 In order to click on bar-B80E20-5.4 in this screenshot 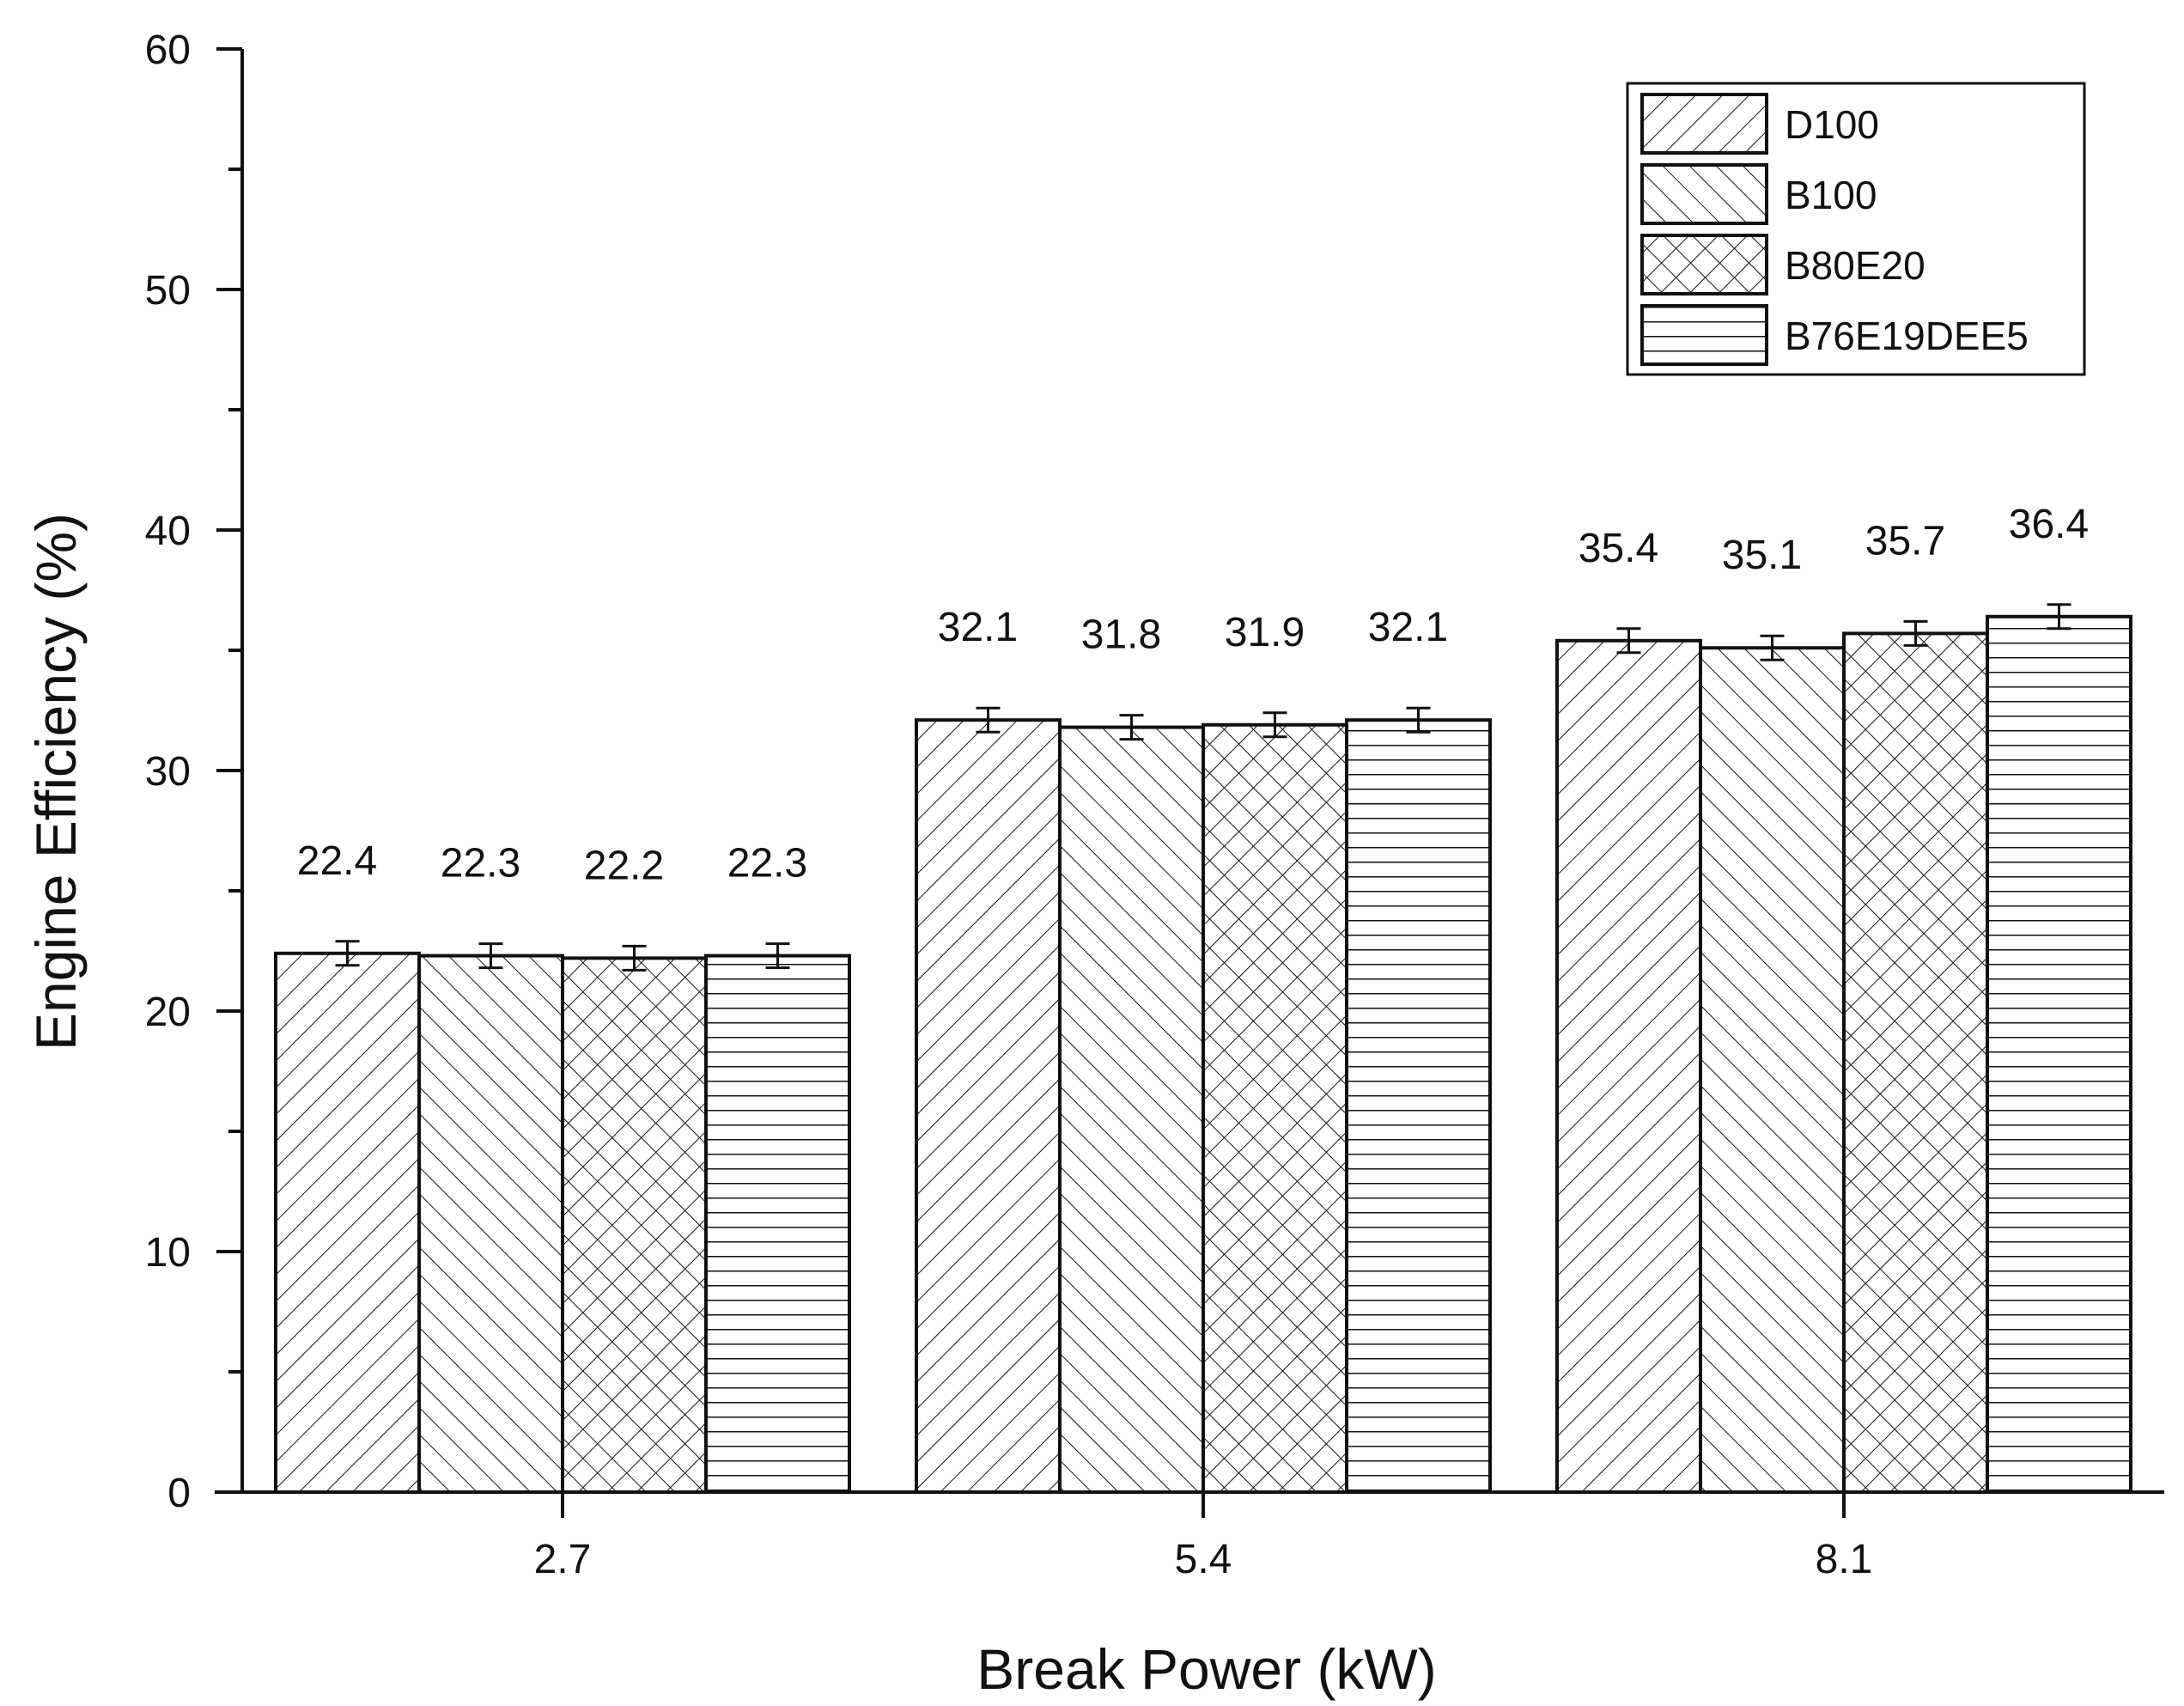, I will do `click(1275, 1108)`.